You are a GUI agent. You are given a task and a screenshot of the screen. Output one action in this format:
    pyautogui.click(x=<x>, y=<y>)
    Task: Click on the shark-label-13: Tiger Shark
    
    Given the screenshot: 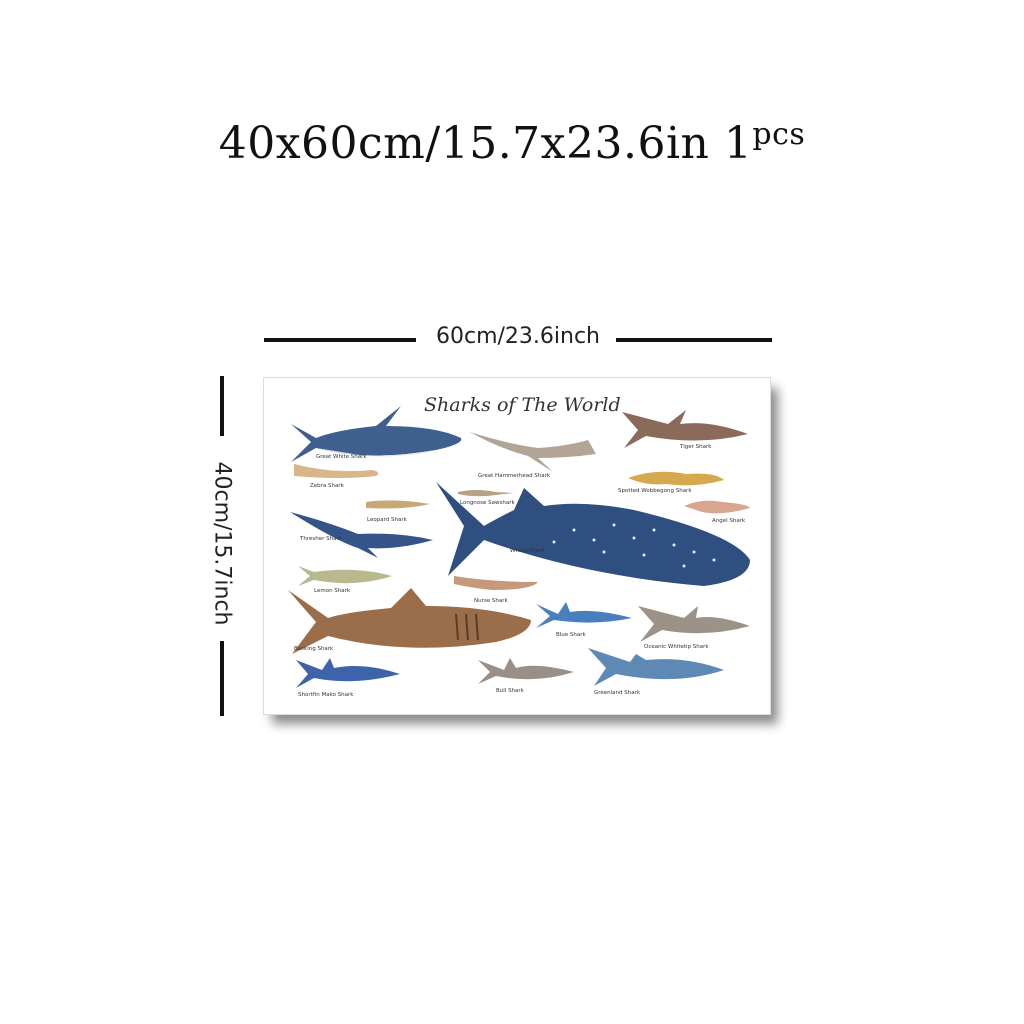 What is the action you would take?
    pyautogui.click(x=696, y=447)
    